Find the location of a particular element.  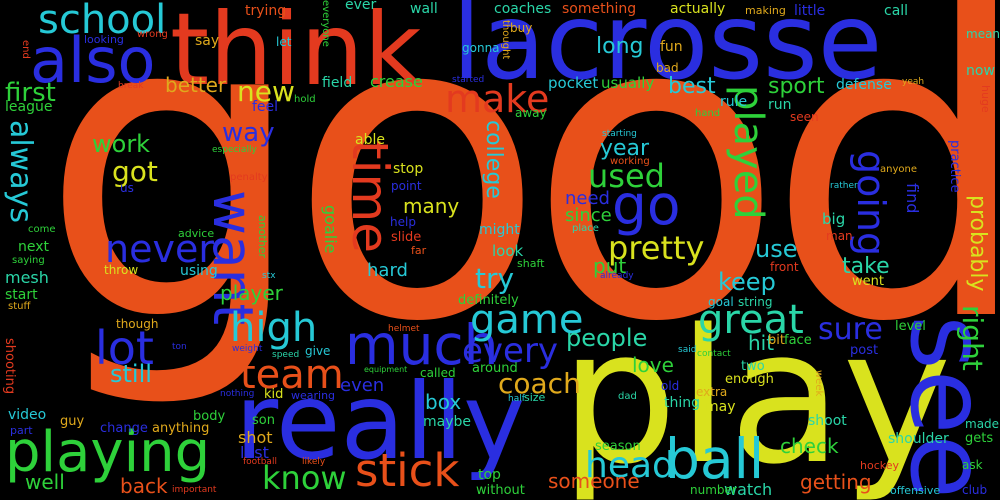

word-two: two is located at coordinates (753, 366).